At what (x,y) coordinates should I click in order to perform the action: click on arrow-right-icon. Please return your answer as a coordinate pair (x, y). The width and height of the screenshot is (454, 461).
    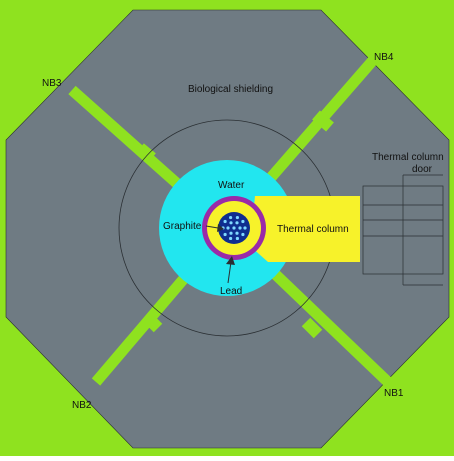
    Looking at the image, I should click on (214, 228).